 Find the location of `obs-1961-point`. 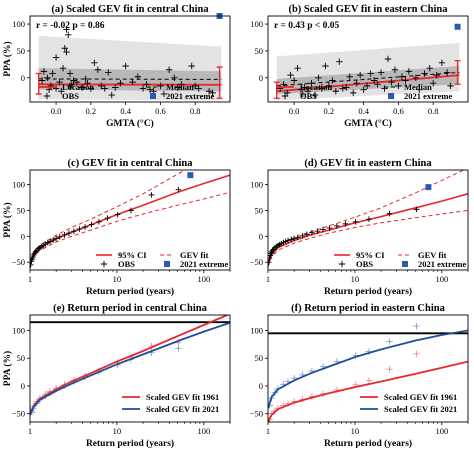

obs-1961-point is located at coordinates (416, 354).